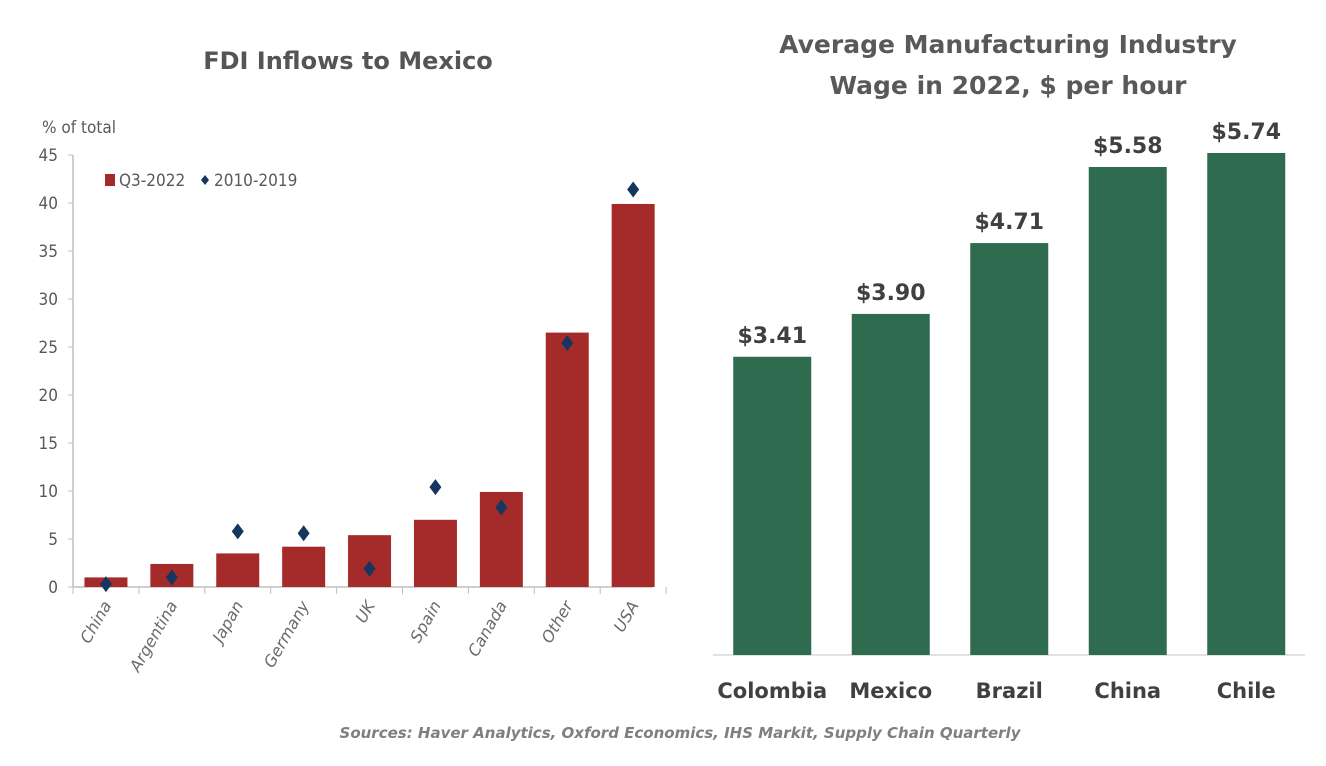 This screenshot has width=1326, height=766. I want to click on x-tick-label: UK, so click(365, 611).